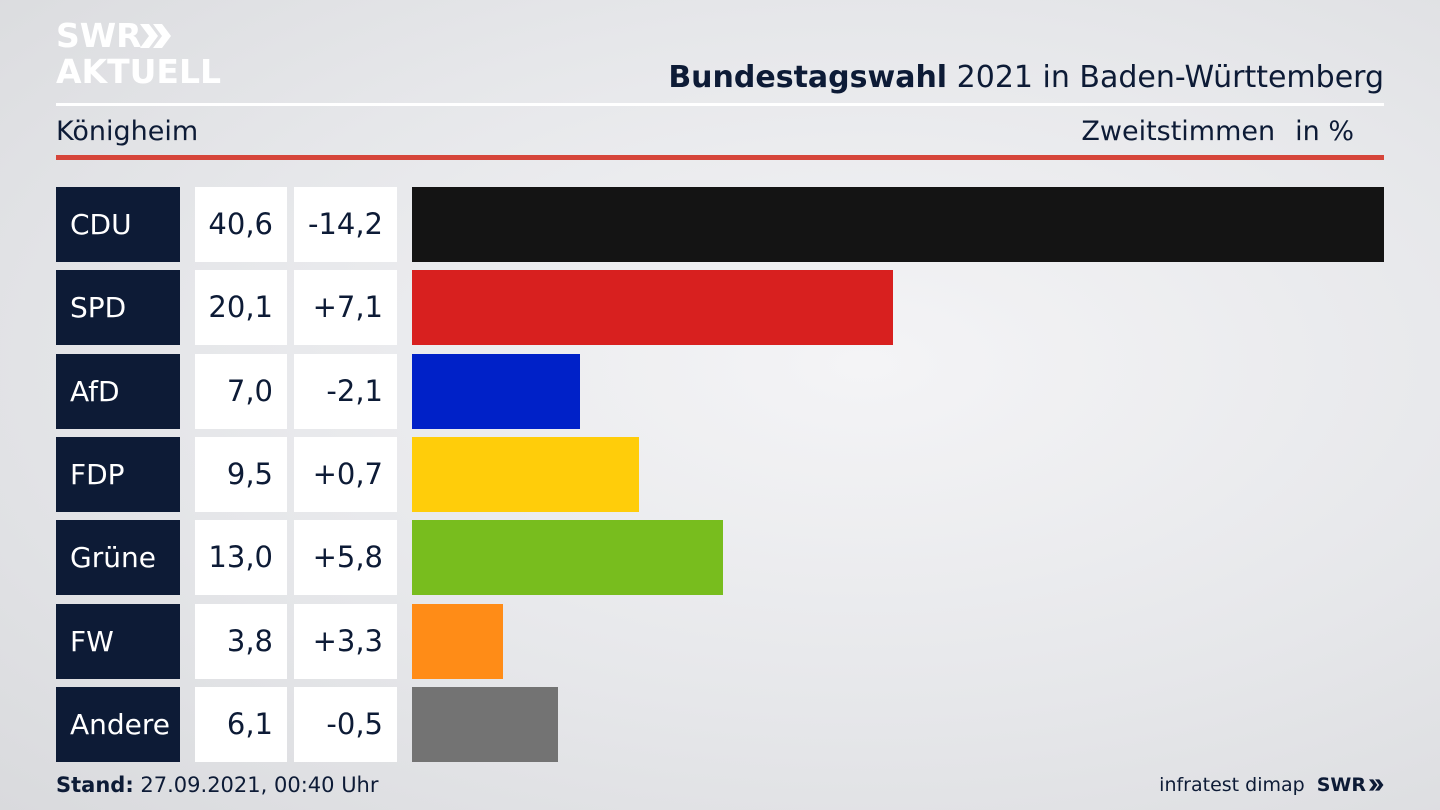 The height and width of the screenshot is (810, 1440). I want to click on stand-label: Stand:, so click(95, 785).